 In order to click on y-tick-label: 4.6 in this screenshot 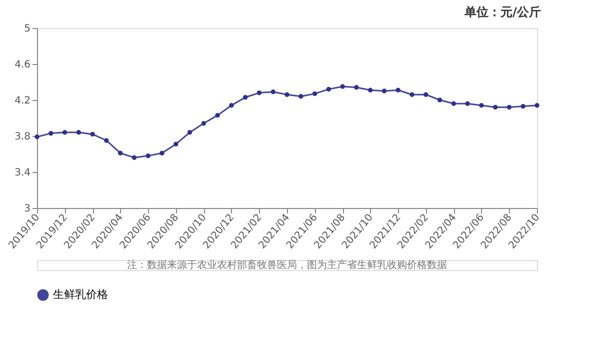, I will do `click(22, 65)`.